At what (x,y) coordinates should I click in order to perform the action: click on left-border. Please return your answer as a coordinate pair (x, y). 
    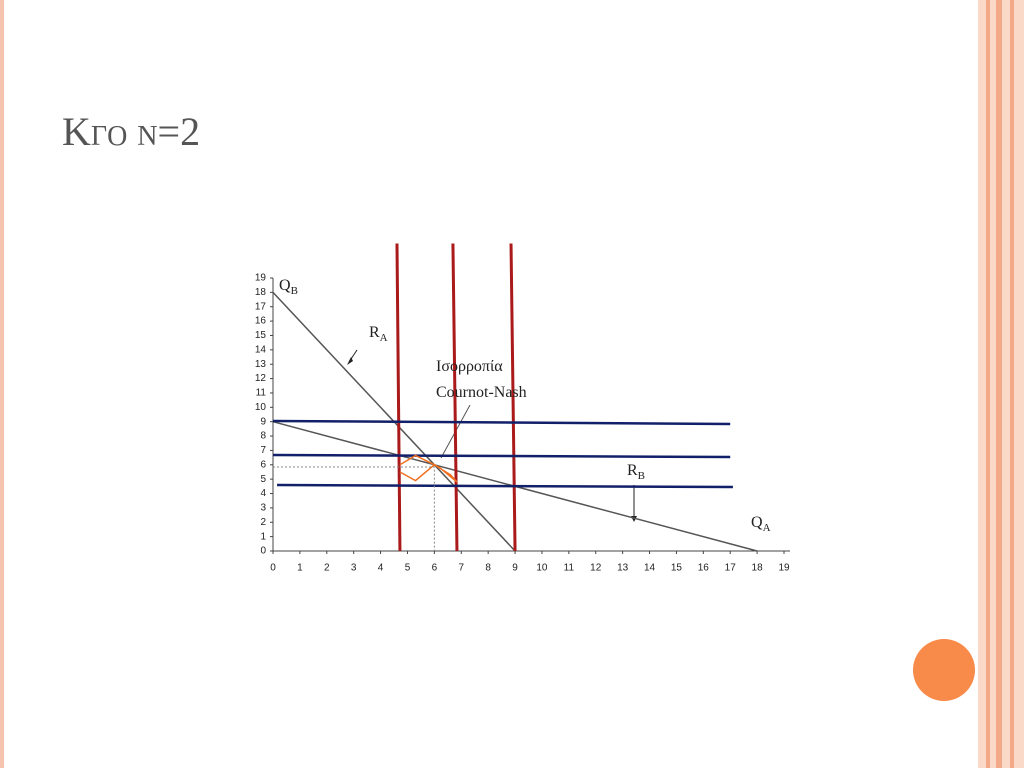
    Looking at the image, I should click on (2, 384).